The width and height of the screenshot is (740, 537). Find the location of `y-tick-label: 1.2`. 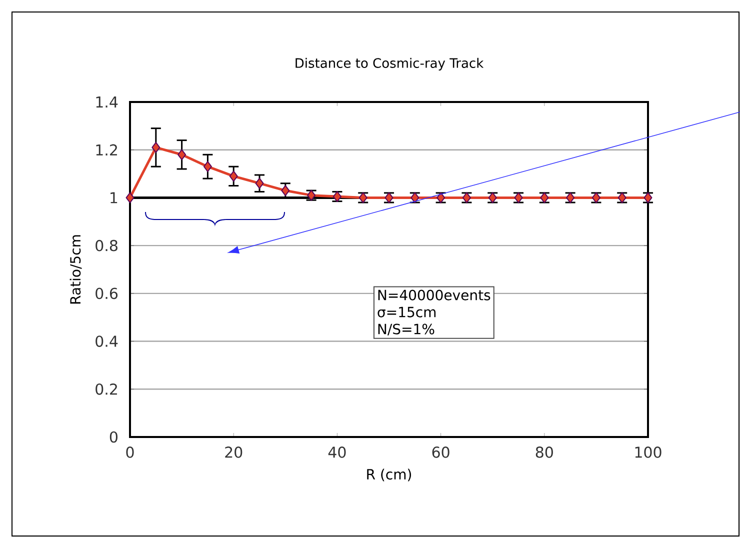

y-tick-label: 1.2 is located at coordinates (106, 150).